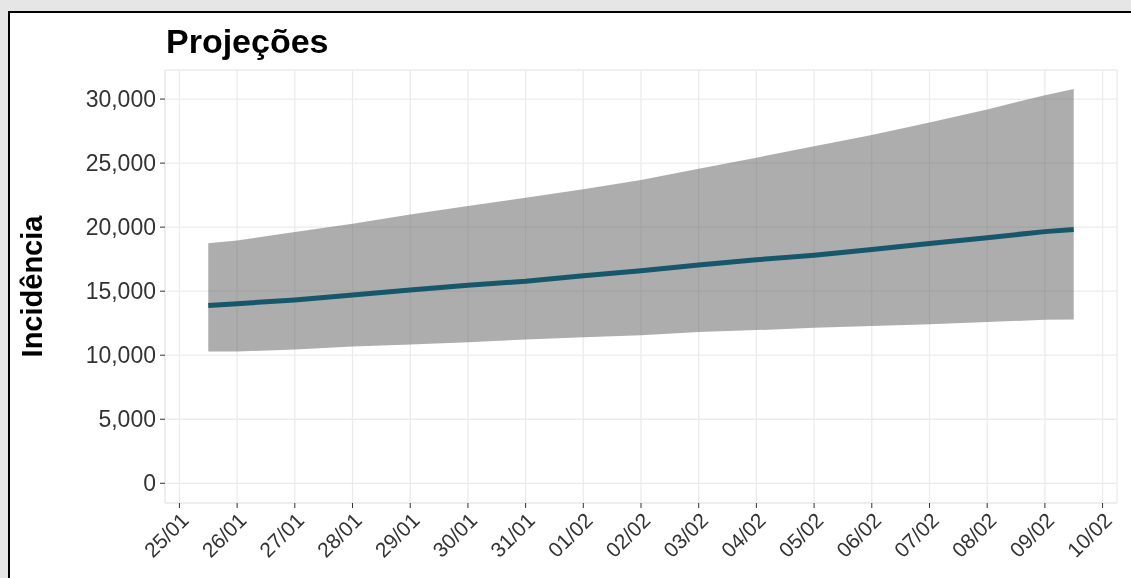 The height and width of the screenshot is (578, 1131). Describe the element at coordinates (149, 483) in the screenshot. I see `y-tick-label: 0` at that location.